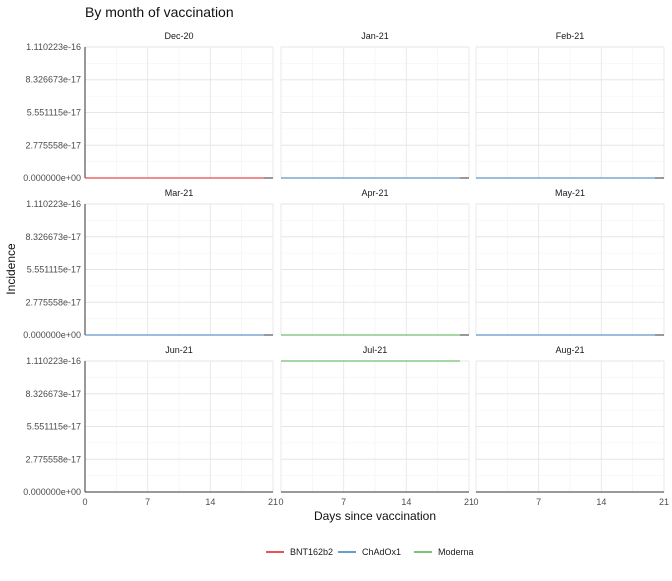 The height and width of the screenshot is (581, 672). I want to click on facet-strip-label: Dec-20, so click(178, 36).